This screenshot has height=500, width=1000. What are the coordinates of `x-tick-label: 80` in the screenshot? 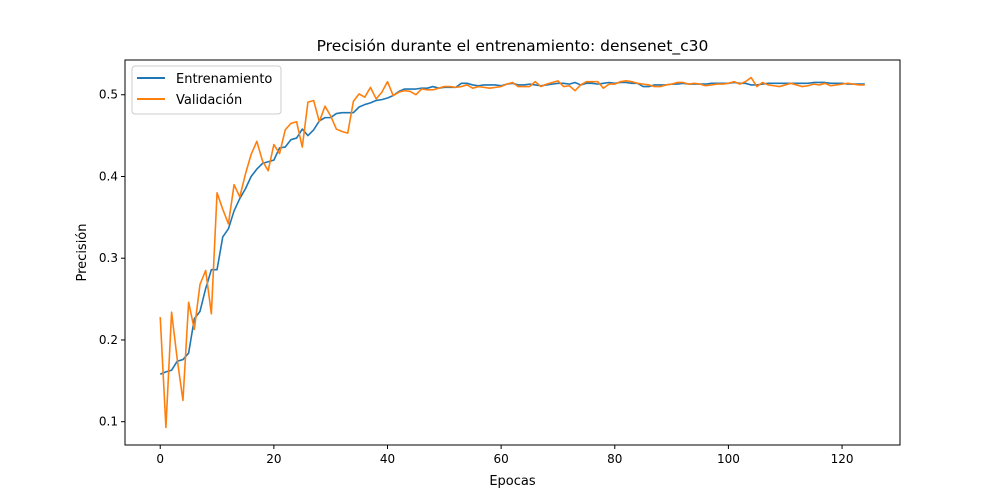 It's located at (614, 459).